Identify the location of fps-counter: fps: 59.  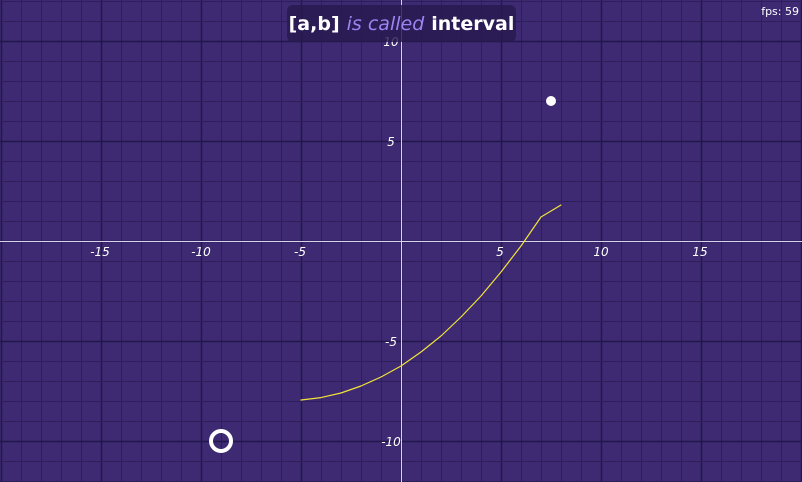
(780, 11).